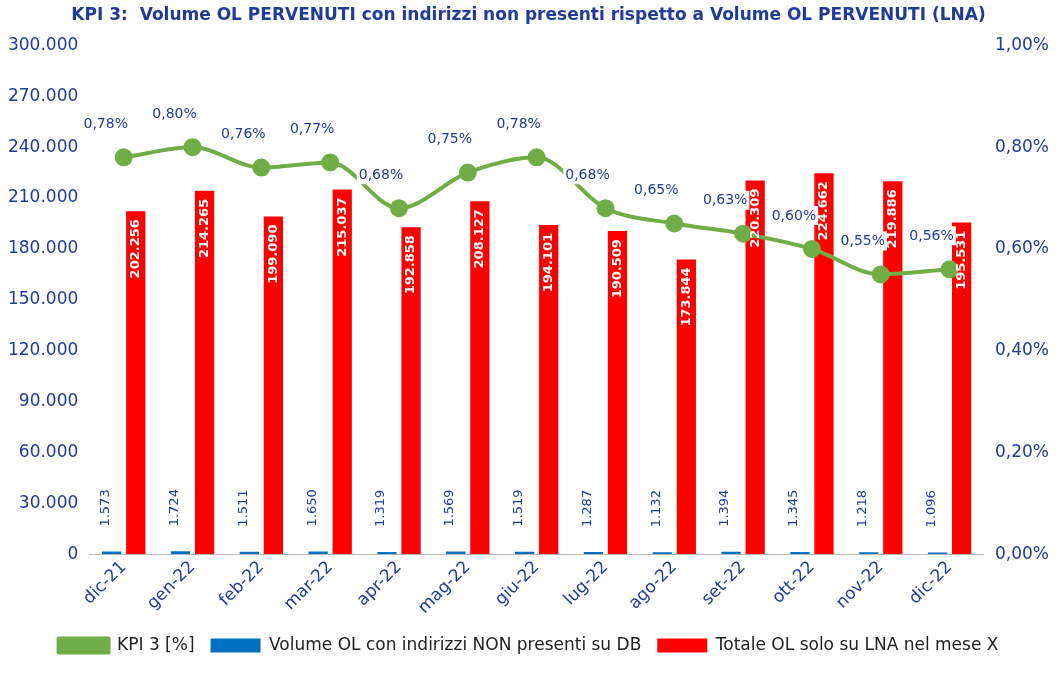  Describe the element at coordinates (548, 263) in the screenshot. I see `data-label: 194.101` at that location.